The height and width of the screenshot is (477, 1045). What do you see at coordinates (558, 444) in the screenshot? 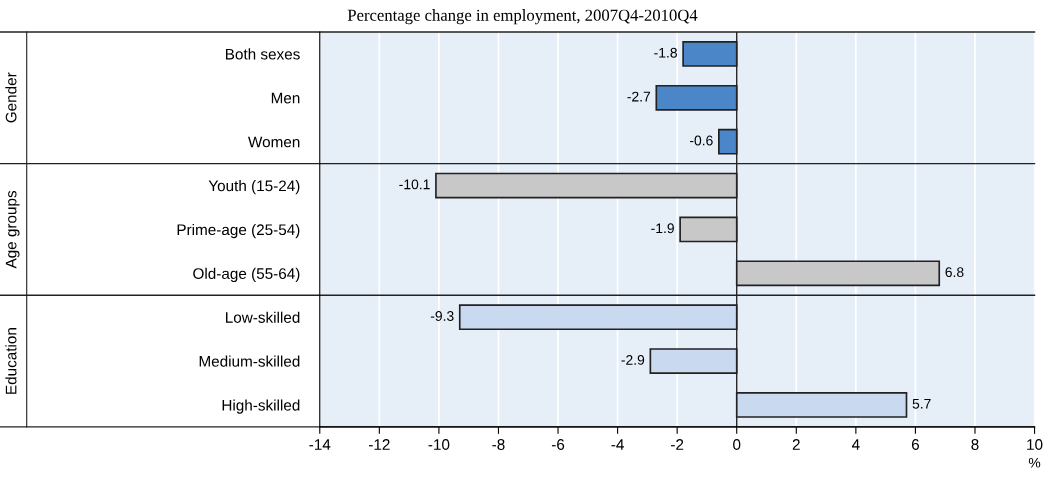
I see `x-tick-label: -6` at bounding box center [558, 444].